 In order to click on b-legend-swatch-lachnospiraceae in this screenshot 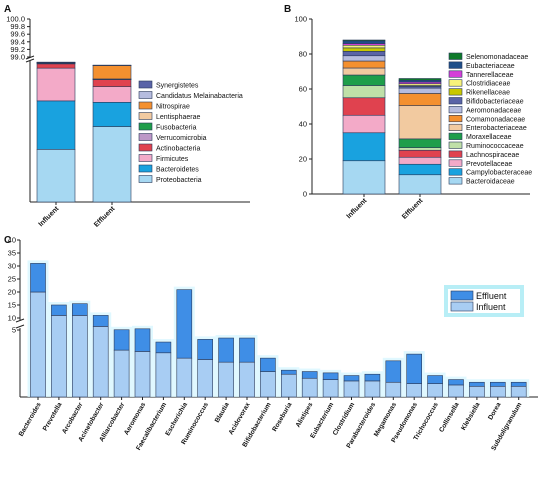, I will do `click(455, 154)`.